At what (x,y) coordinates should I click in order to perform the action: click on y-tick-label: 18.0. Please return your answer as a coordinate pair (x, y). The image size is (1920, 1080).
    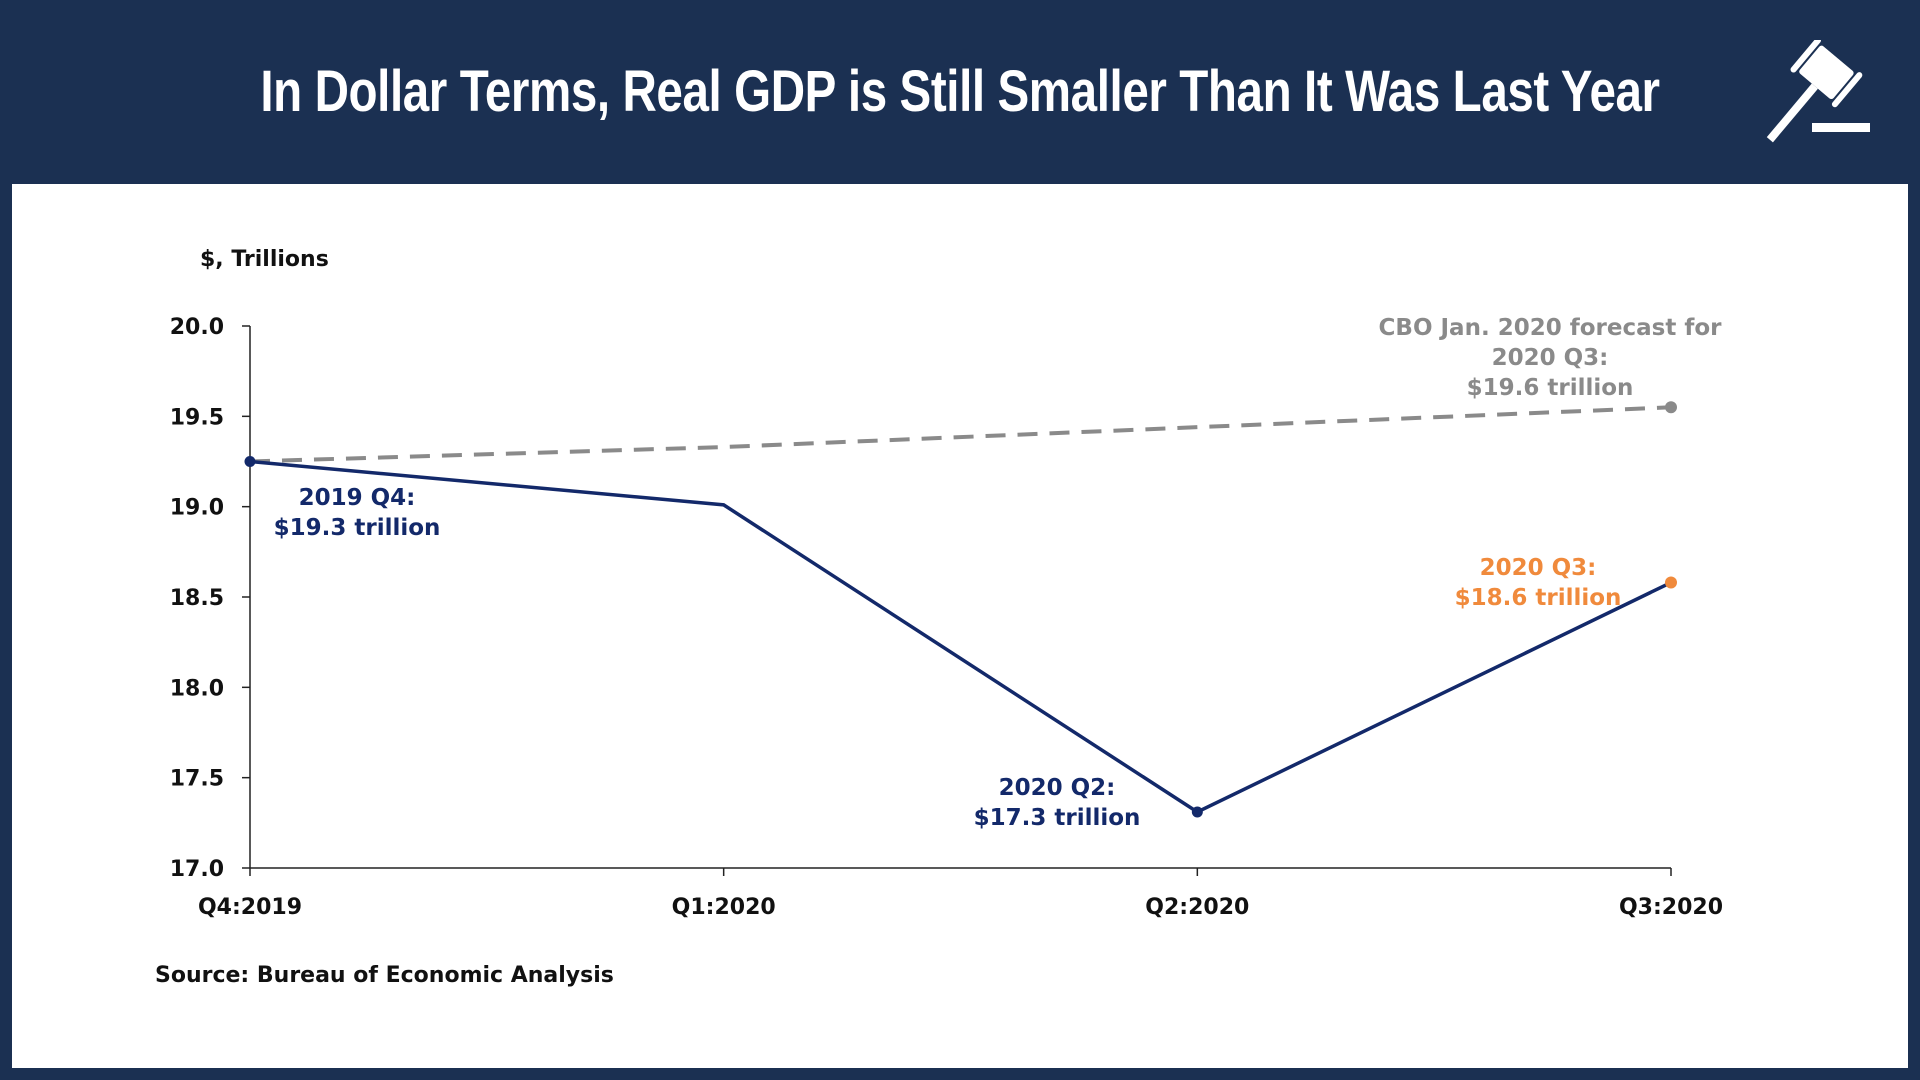
    Looking at the image, I should click on (197, 688).